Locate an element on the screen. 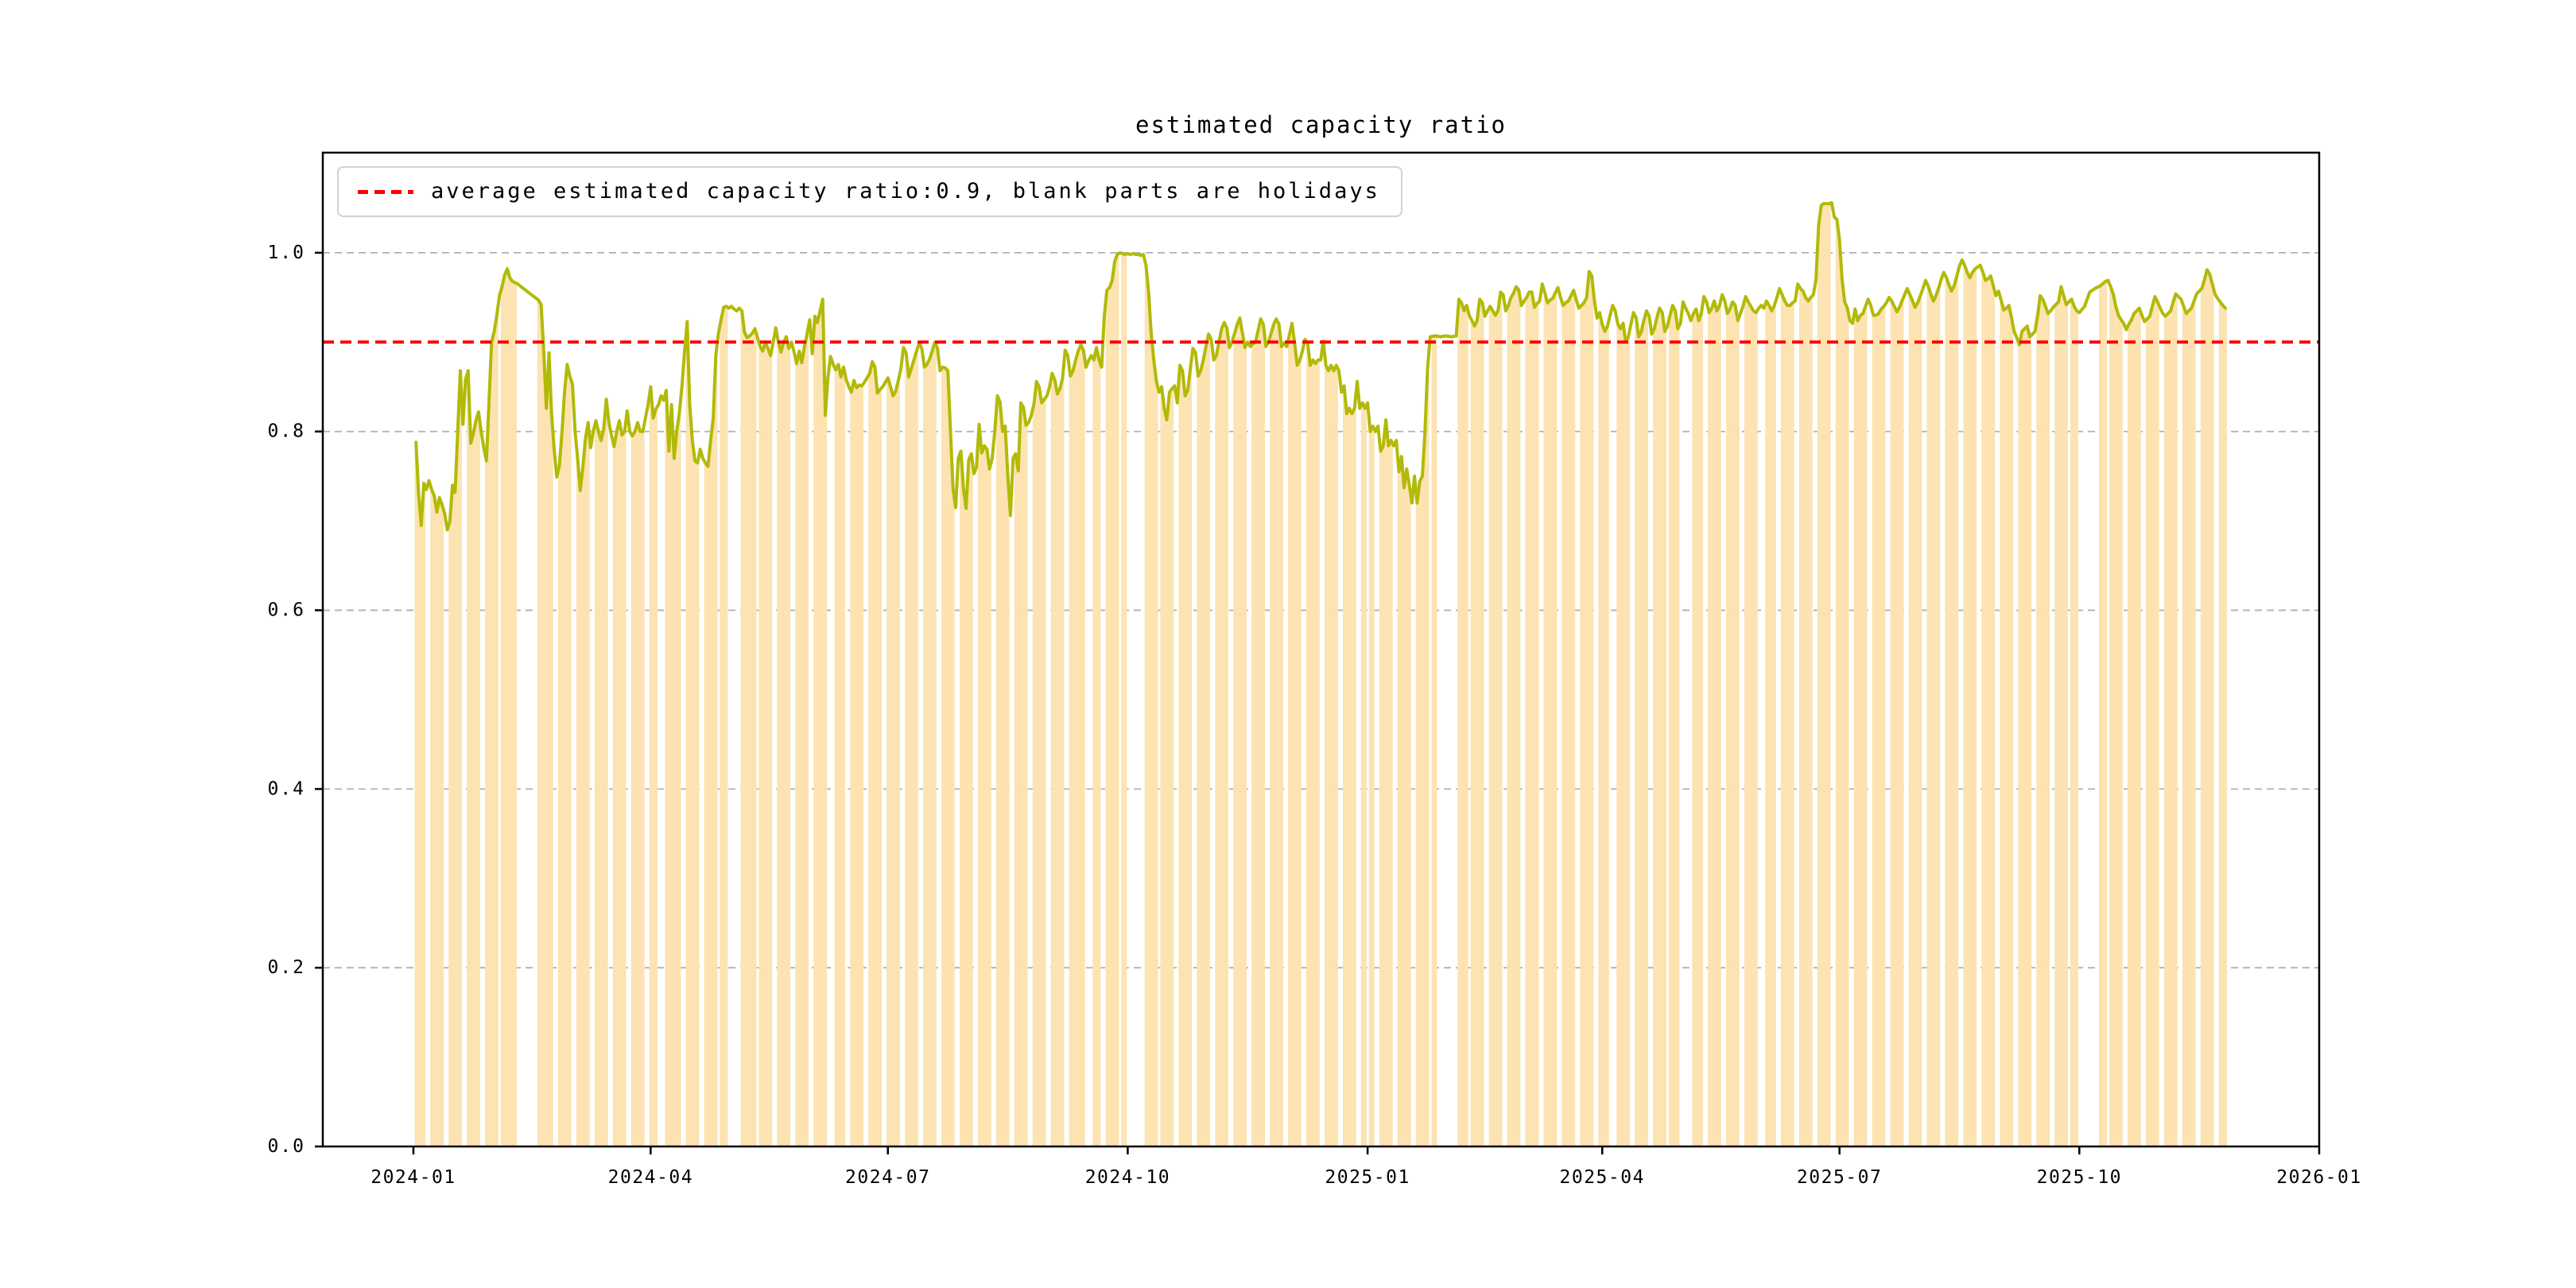  svg-text: 0.0 is located at coordinates (286, 1146).